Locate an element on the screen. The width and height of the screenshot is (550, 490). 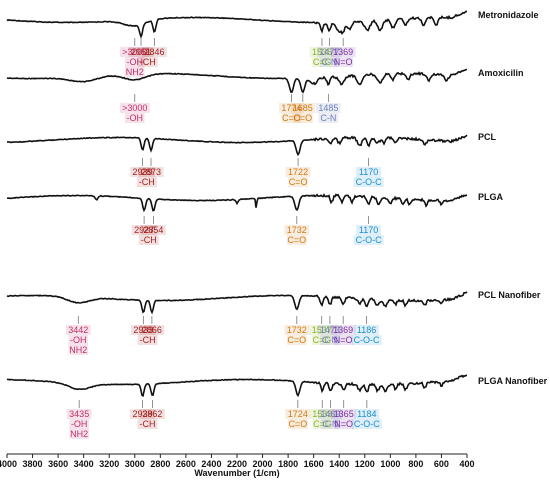
annotation-text-5-3-1: C=O is located at coordinates (297, 424).